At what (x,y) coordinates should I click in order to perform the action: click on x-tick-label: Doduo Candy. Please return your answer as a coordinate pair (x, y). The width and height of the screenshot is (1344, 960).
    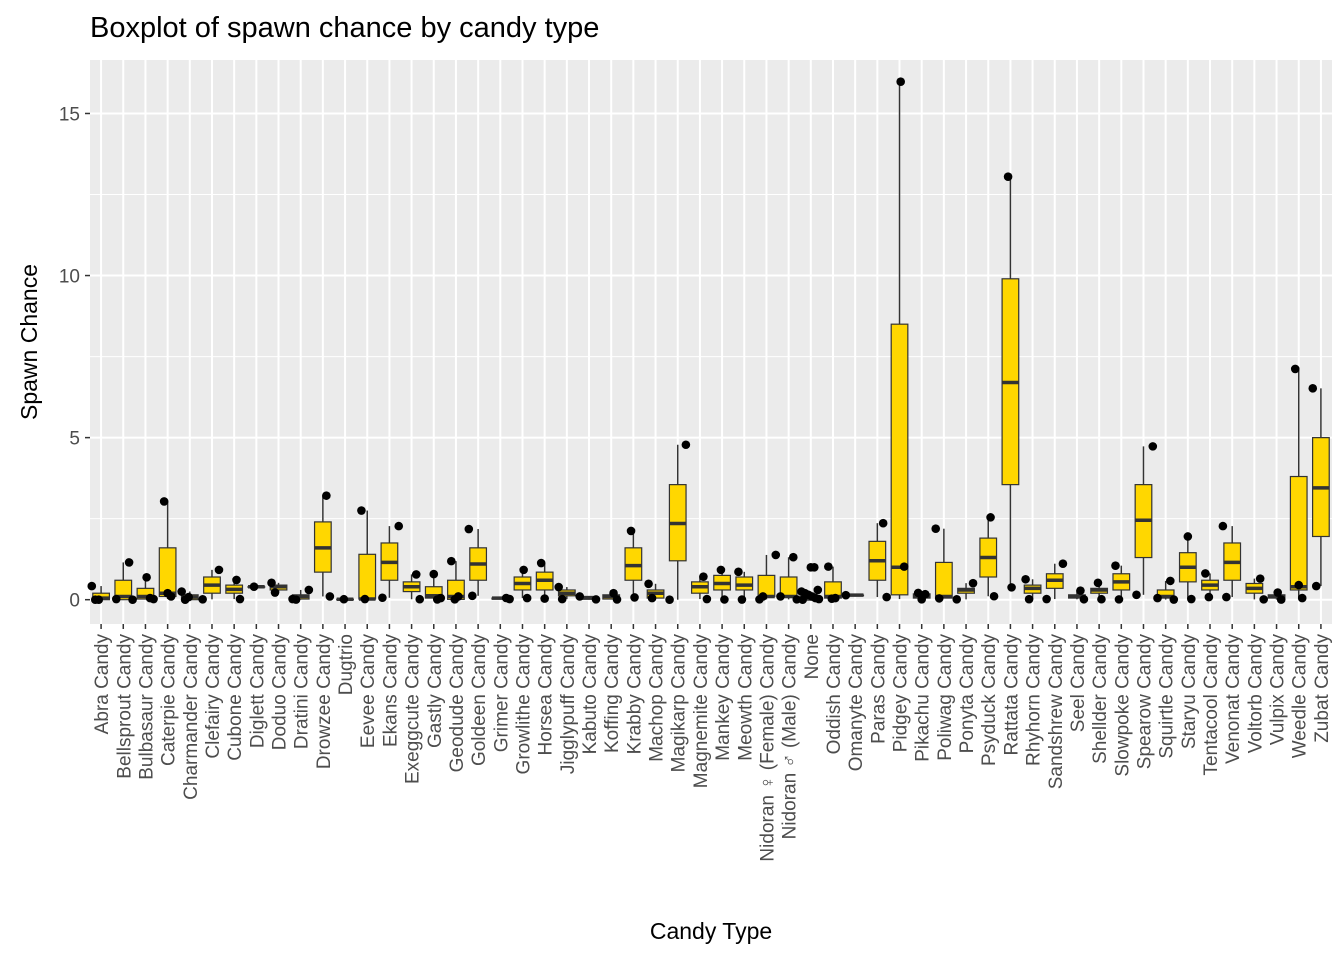
    Looking at the image, I should click on (280, 692).